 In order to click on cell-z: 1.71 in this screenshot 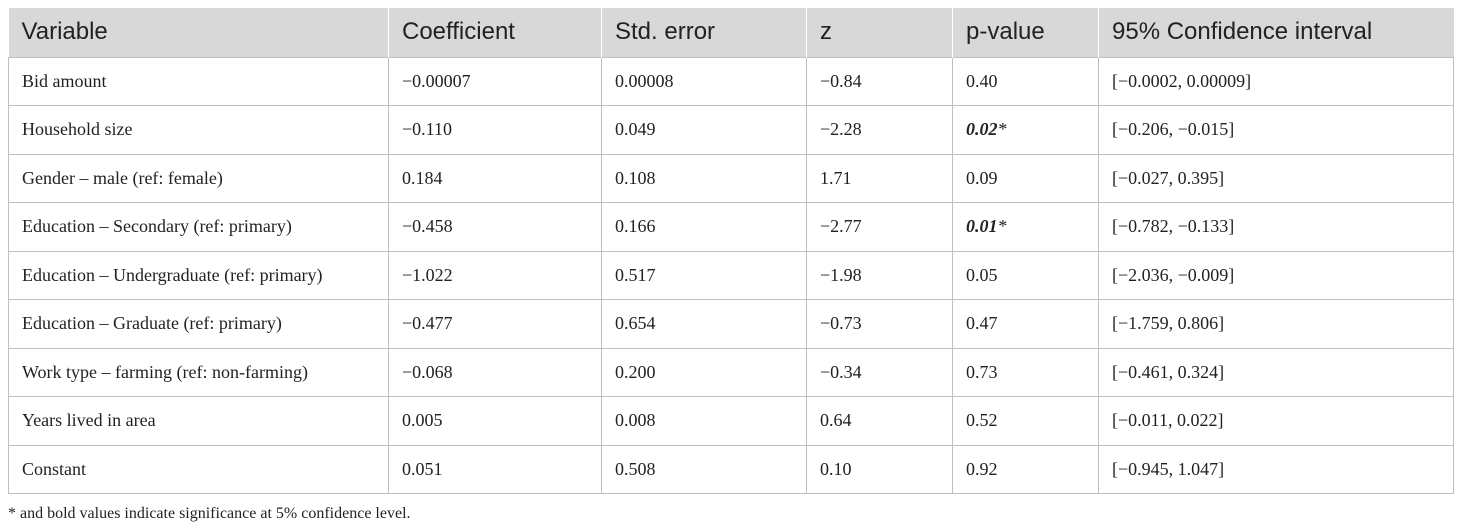, I will do `click(879, 178)`.